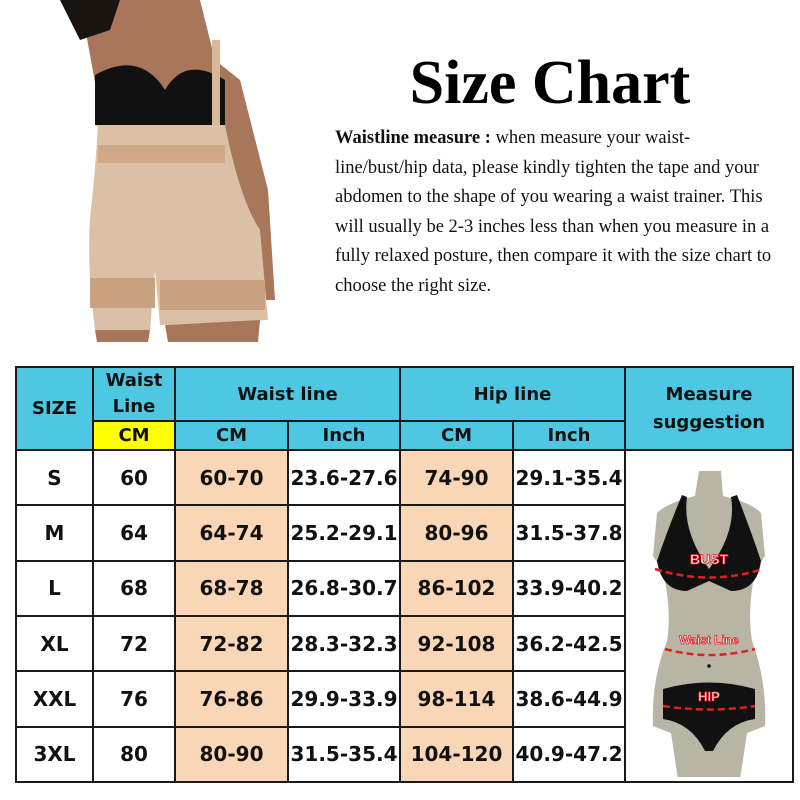 This screenshot has width=800, height=800. What do you see at coordinates (413, 138) in the screenshot?
I see `description-lead: Waistline measure :` at bounding box center [413, 138].